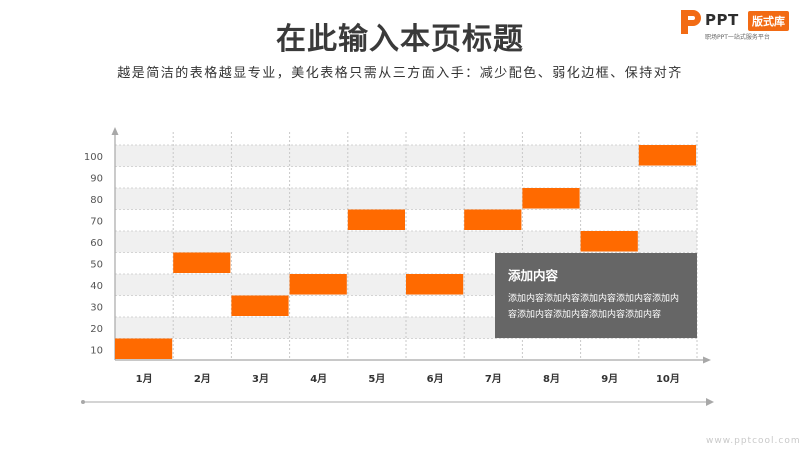 The height and width of the screenshot is (450, 800). I want to click on y-tick-label: 90, so click(96, 178).